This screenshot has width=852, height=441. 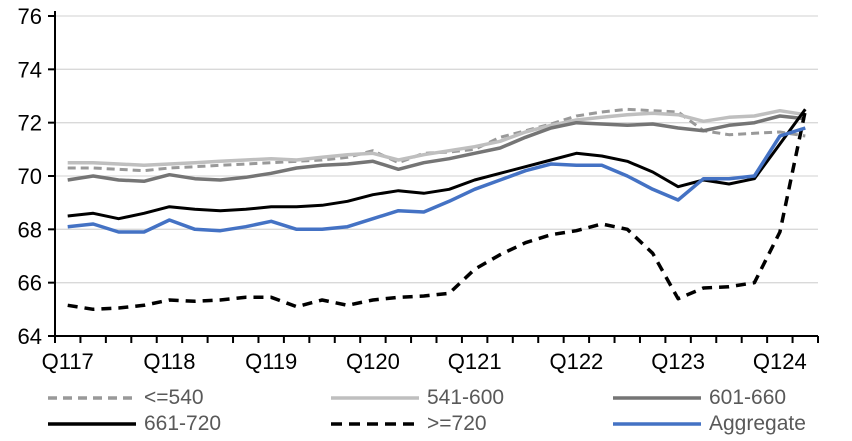 I want to click on legend-label: 541-600, so click(x=466, y=397).